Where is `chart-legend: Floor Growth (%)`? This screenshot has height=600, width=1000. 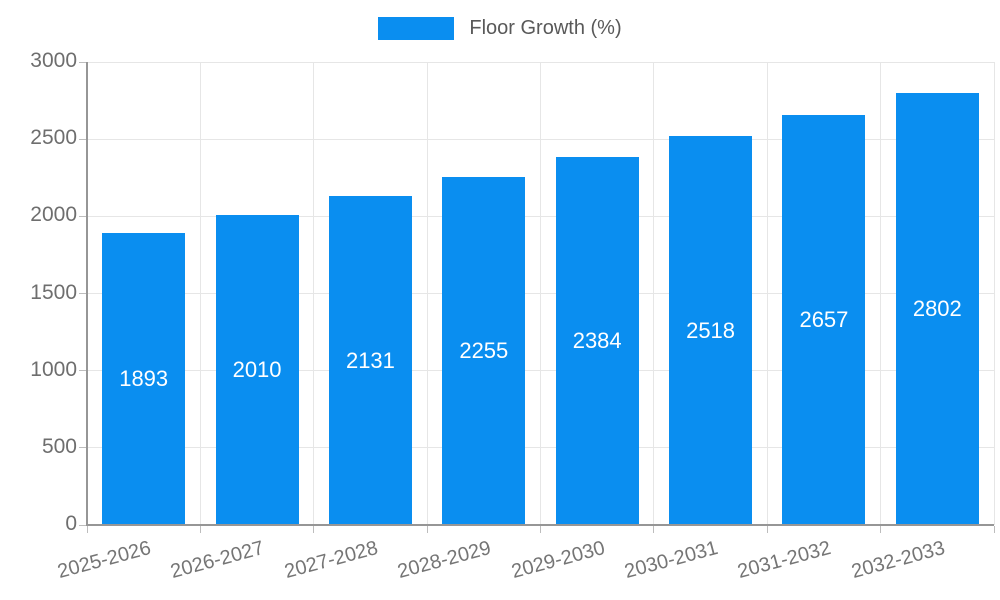 chart-legend: Floor Growth (%) is located at coordinates (500, 28).